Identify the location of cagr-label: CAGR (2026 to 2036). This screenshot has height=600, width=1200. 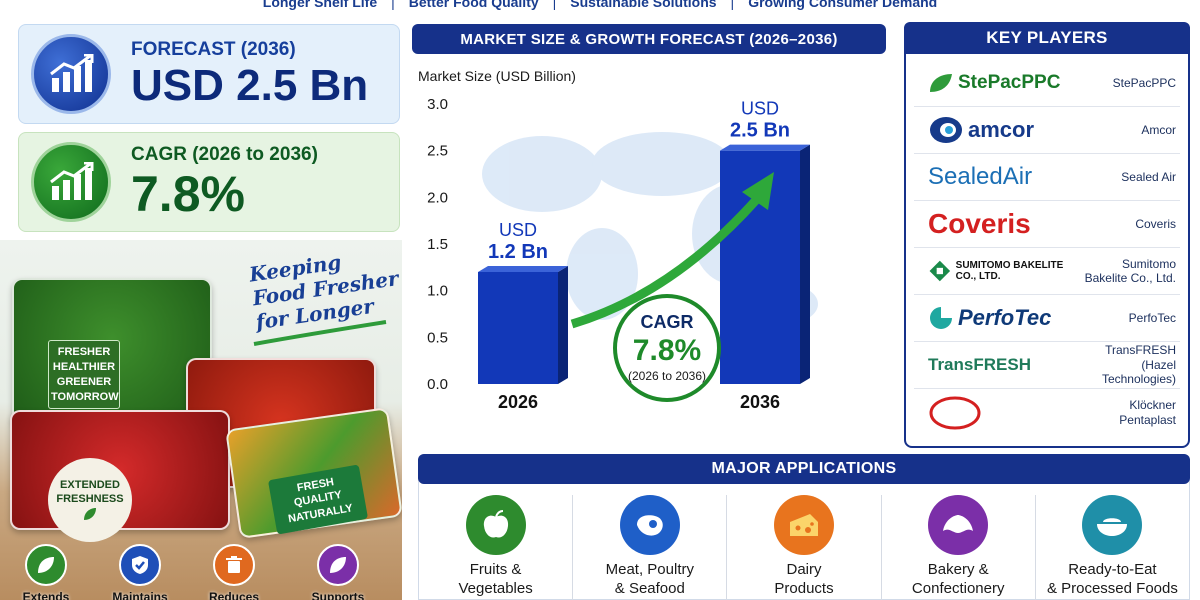
(224, 154).